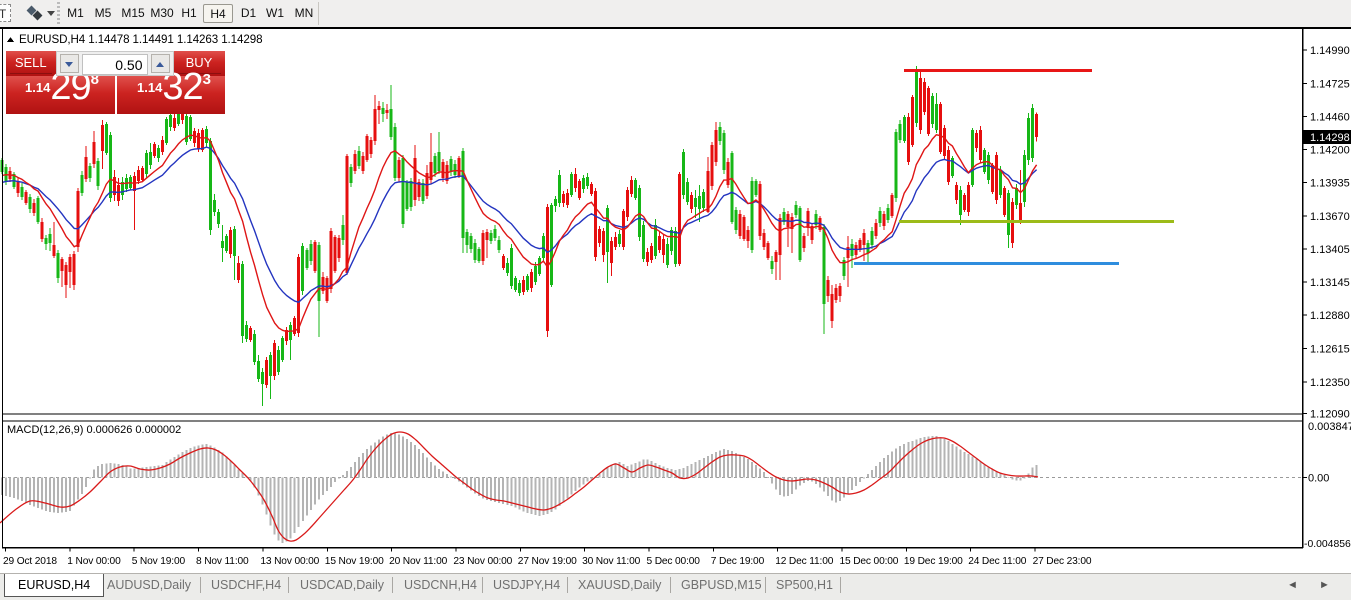 The image size is (1351, 600). I want to click on svg-text: 12 Dec 11:00, so click(804, 561).